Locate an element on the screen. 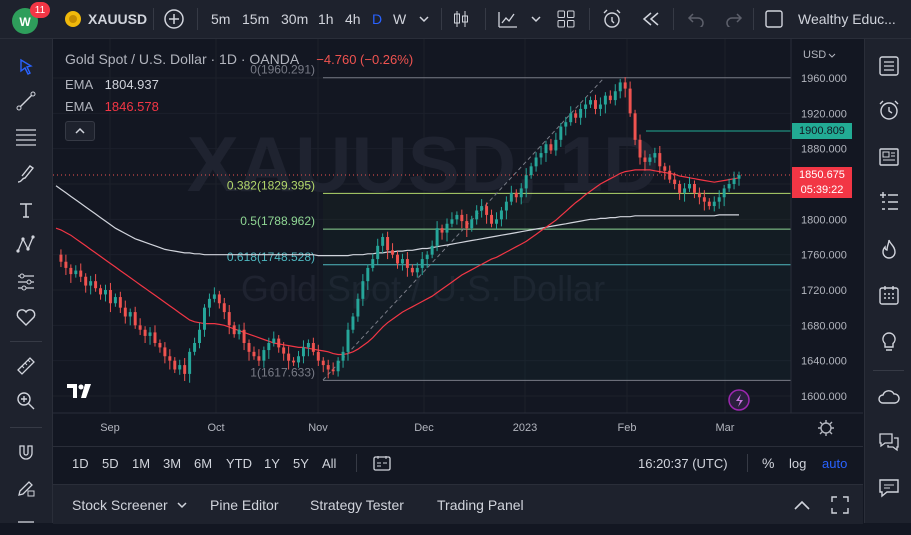 This screenshot has height=535, width=911. ema-slow-line is located at coordinates (397, 221).